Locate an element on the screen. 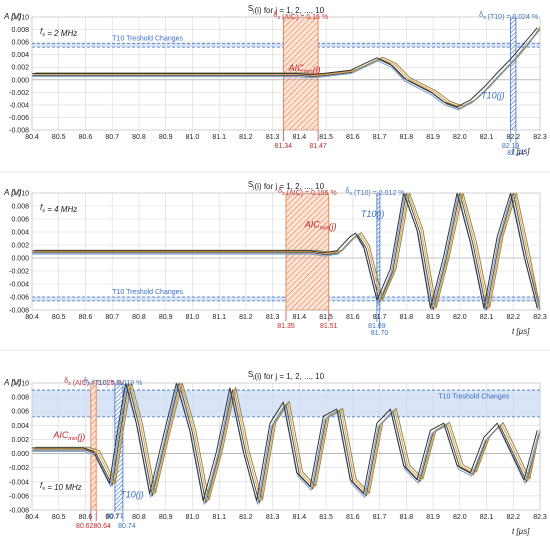  aic-marker-label: 80.64 is located at coordinates (102, 526).